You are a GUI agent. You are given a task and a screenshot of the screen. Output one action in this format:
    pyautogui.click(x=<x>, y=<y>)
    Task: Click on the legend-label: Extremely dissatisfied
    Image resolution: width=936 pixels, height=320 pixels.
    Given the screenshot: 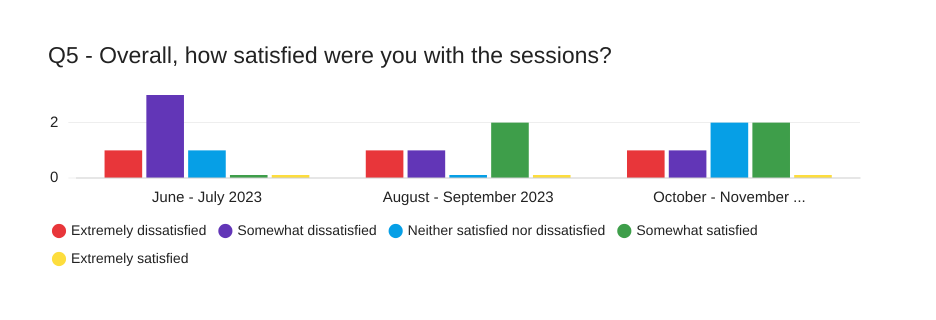 What is the action you would take?
    pyautogui.click(x=138, y=230)
    